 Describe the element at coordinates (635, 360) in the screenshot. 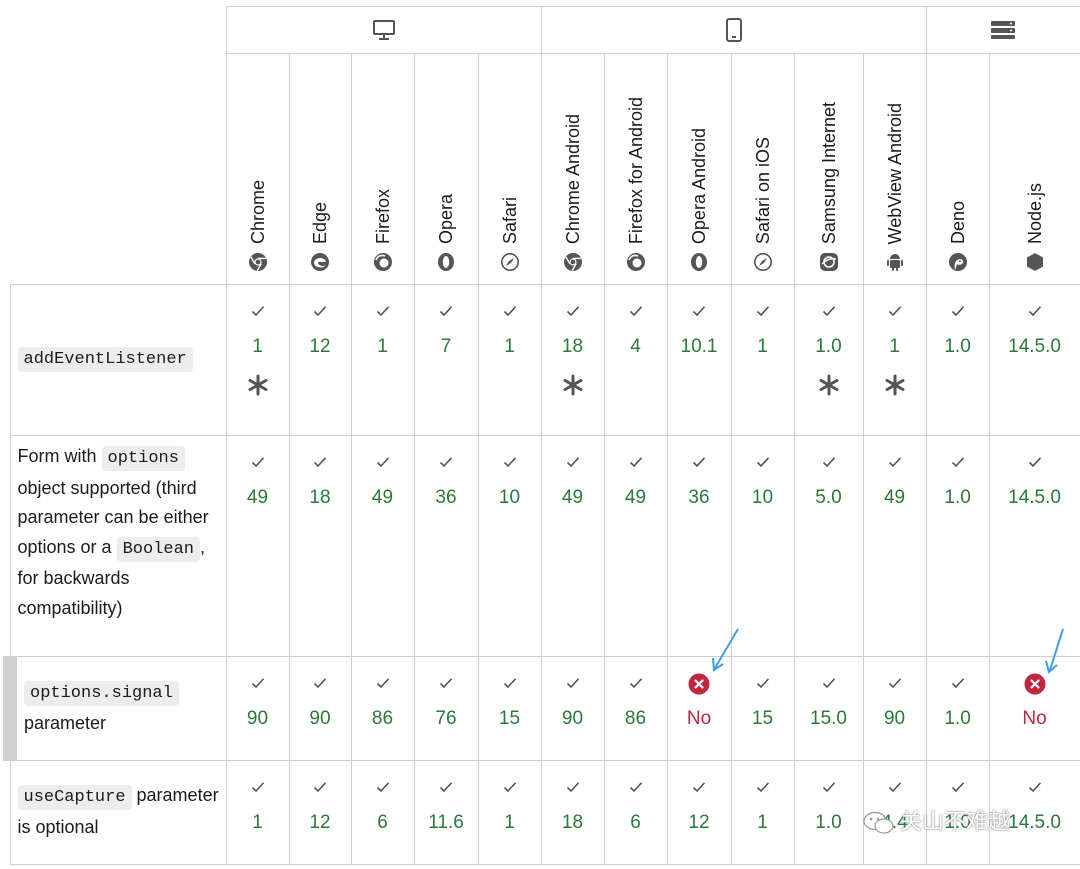

I see `support-cell: 4` at that location.